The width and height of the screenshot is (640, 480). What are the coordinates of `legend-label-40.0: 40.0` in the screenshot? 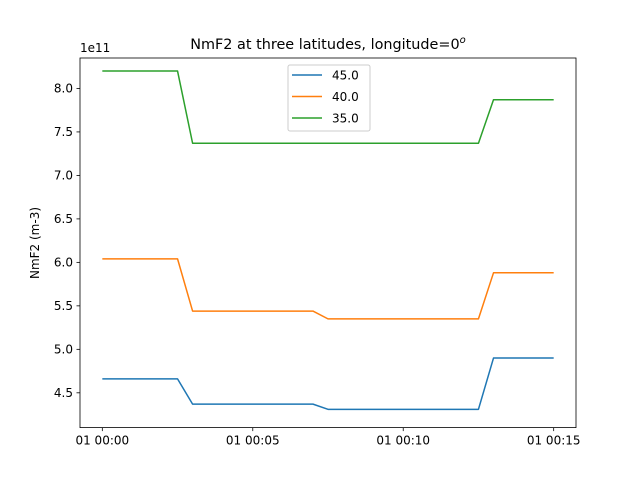 It's located at (345, 97).